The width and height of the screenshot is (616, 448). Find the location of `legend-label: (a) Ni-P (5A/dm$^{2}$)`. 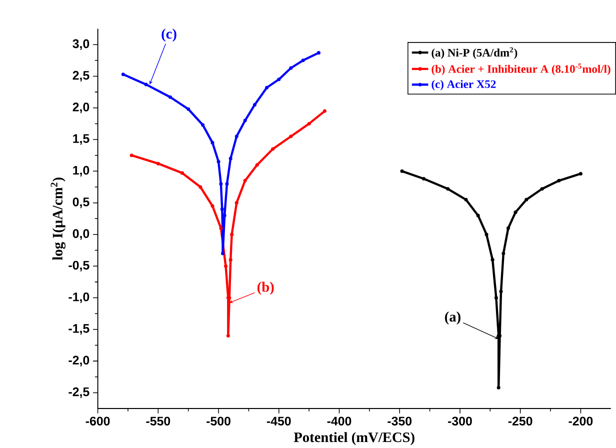

legend-label: (a) Ni-P (5A/dm$^{2}$) is located at coordinates (475, 53).